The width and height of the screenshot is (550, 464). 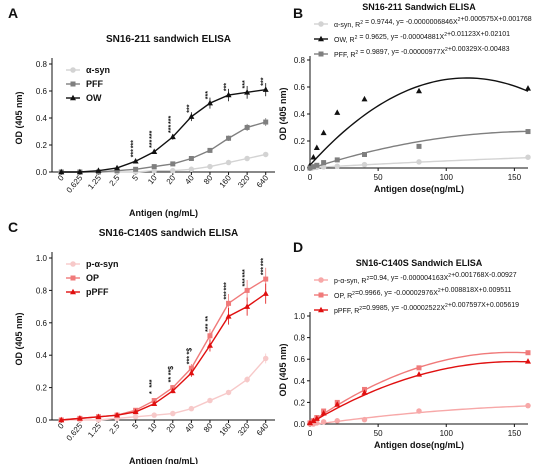 What do you see at coordinates (102, 264) in the screenshot?
I see `legend-label: p-α-syn` at bounding box center [102, 264].